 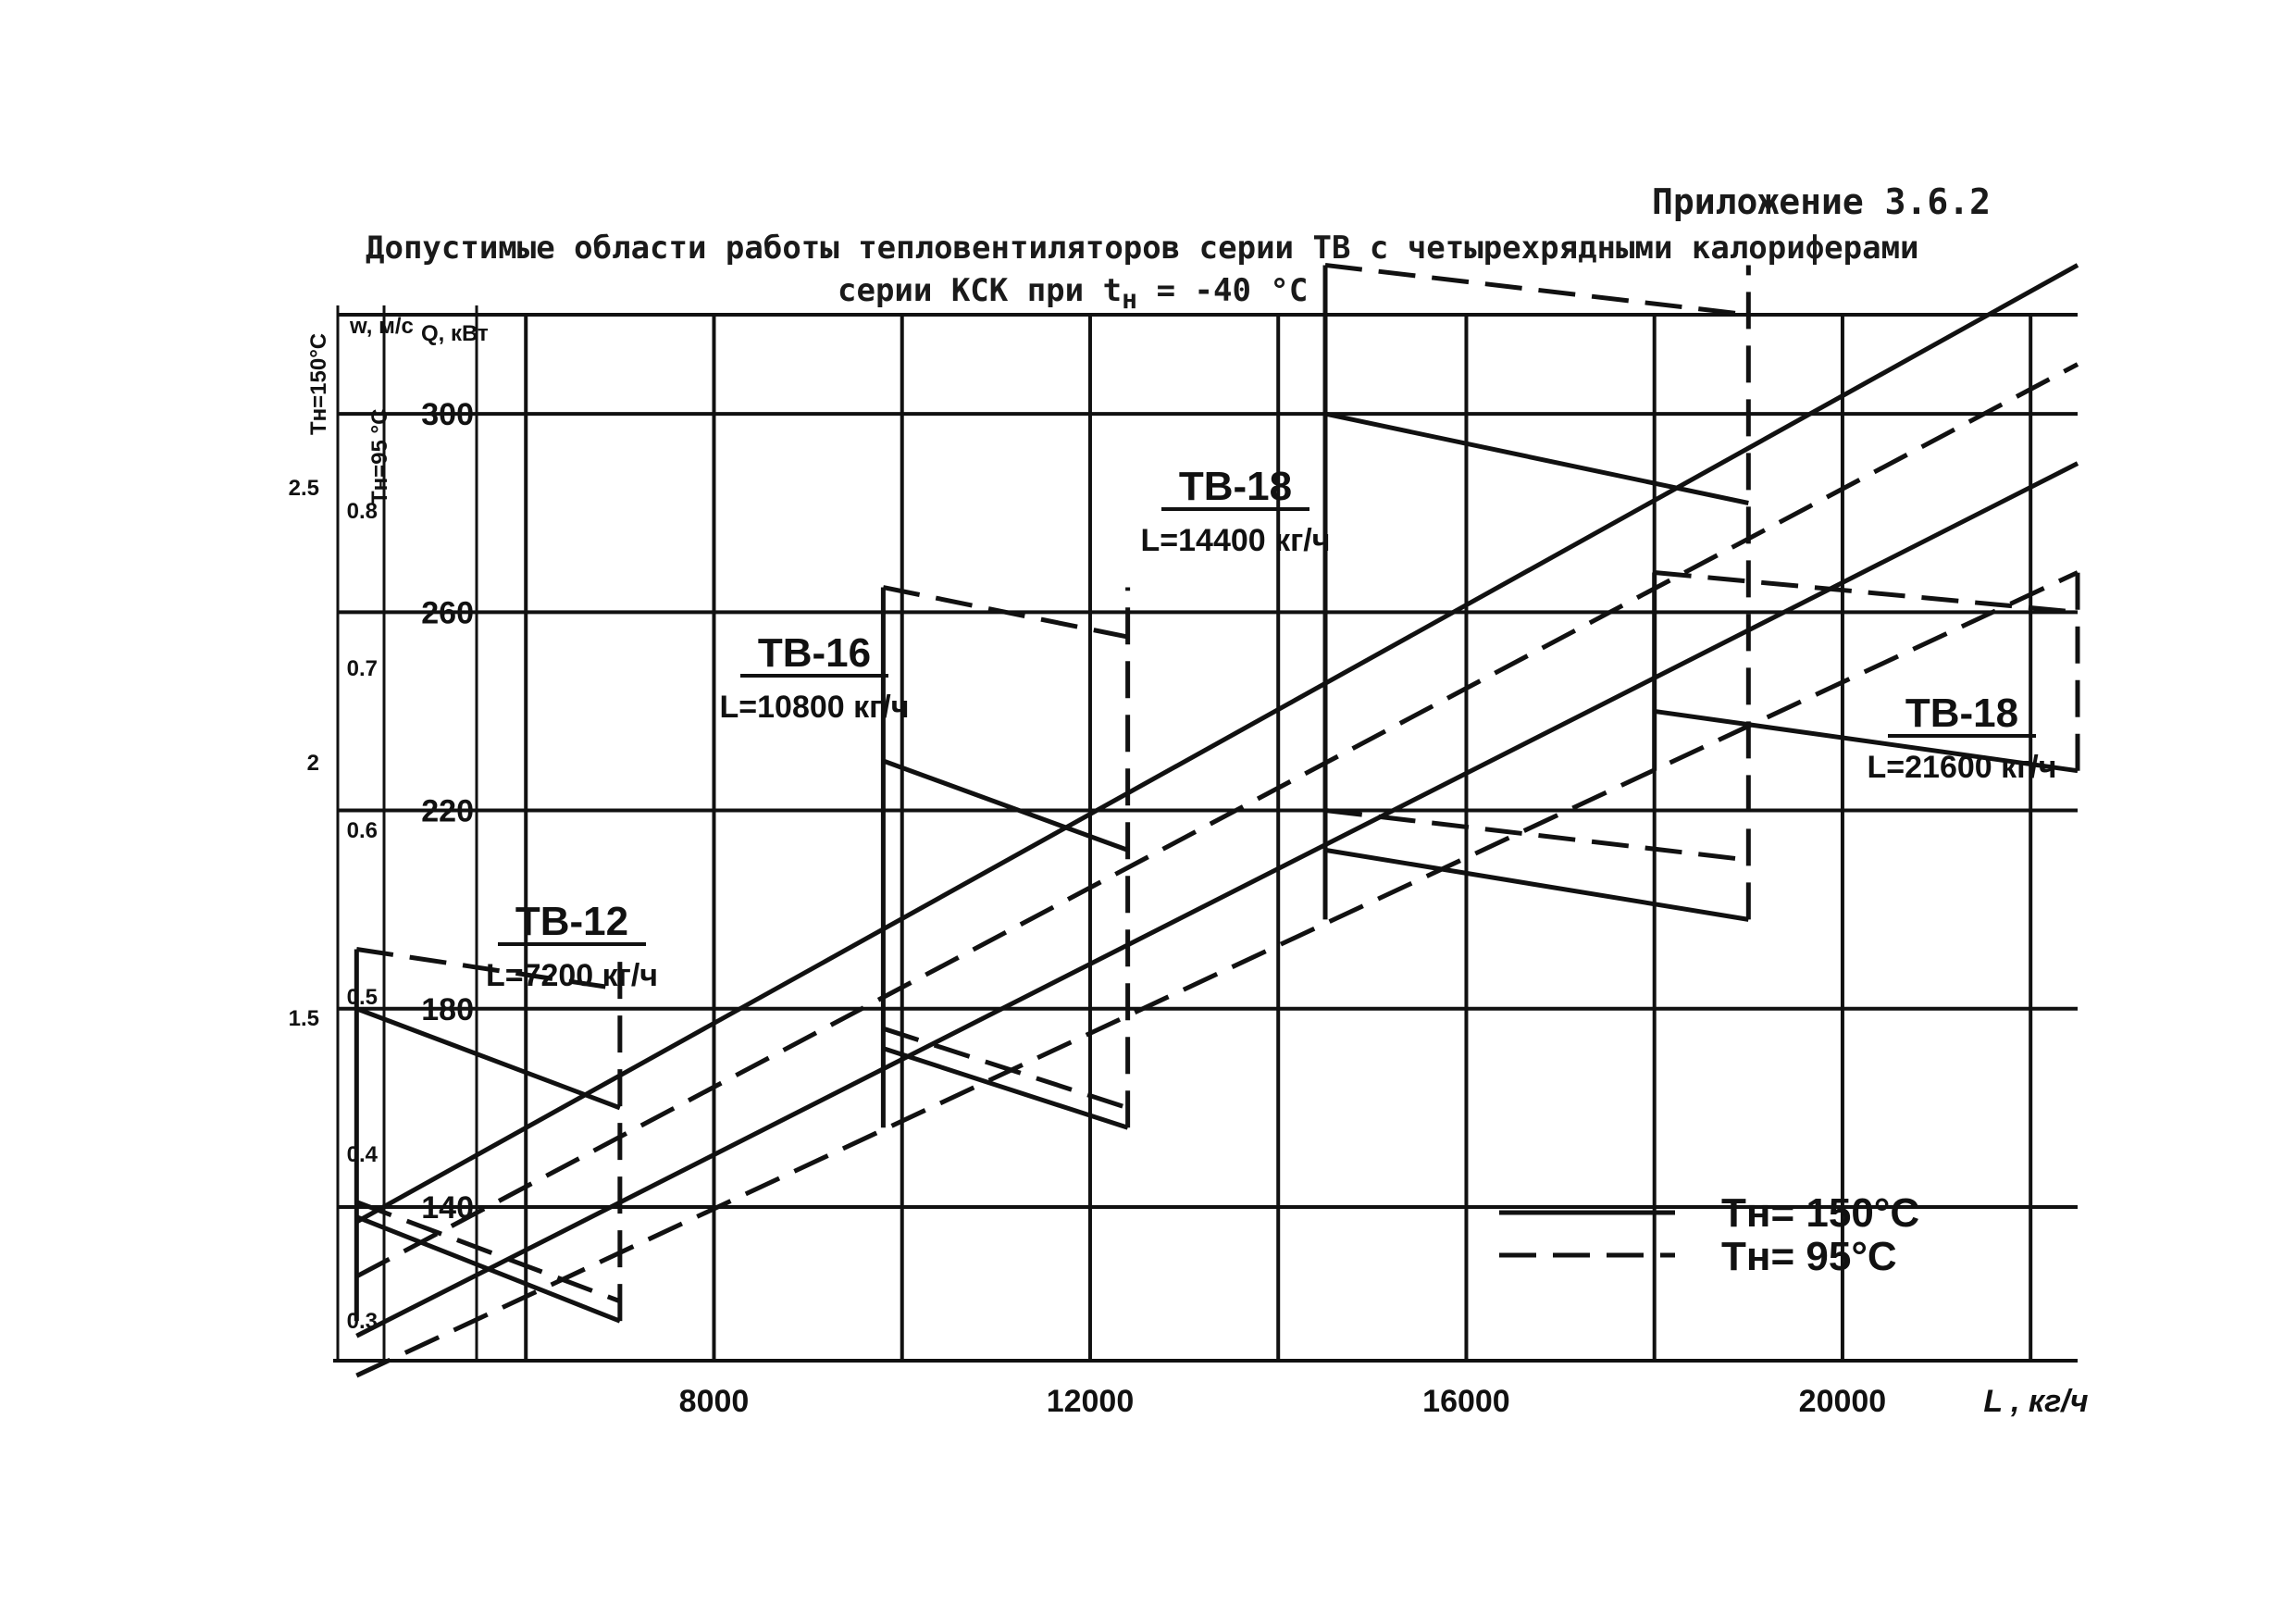 What do you see at coordinates (448, 1009) in the screenshot?
I see `q-tick-label: 180` at bounding box center [448, 1009].